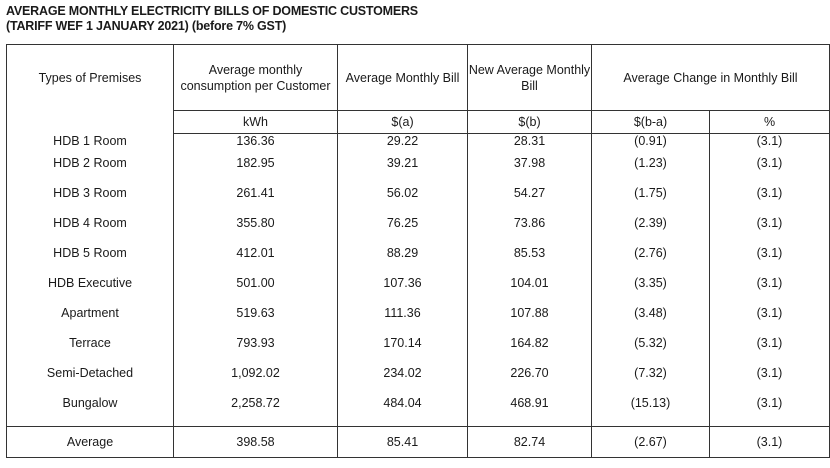  What do you see at coordinates (402, 321) in the screenshot?
I see `cell-bill-a: 111.36` at bounding box center [402, 321].